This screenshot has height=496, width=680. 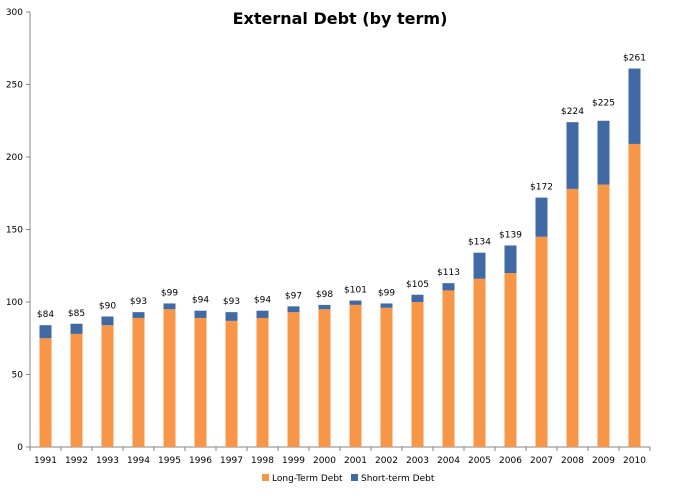 I want to click on legend-item-long-term: Long-Term Debt, so click(x=302, y=479).